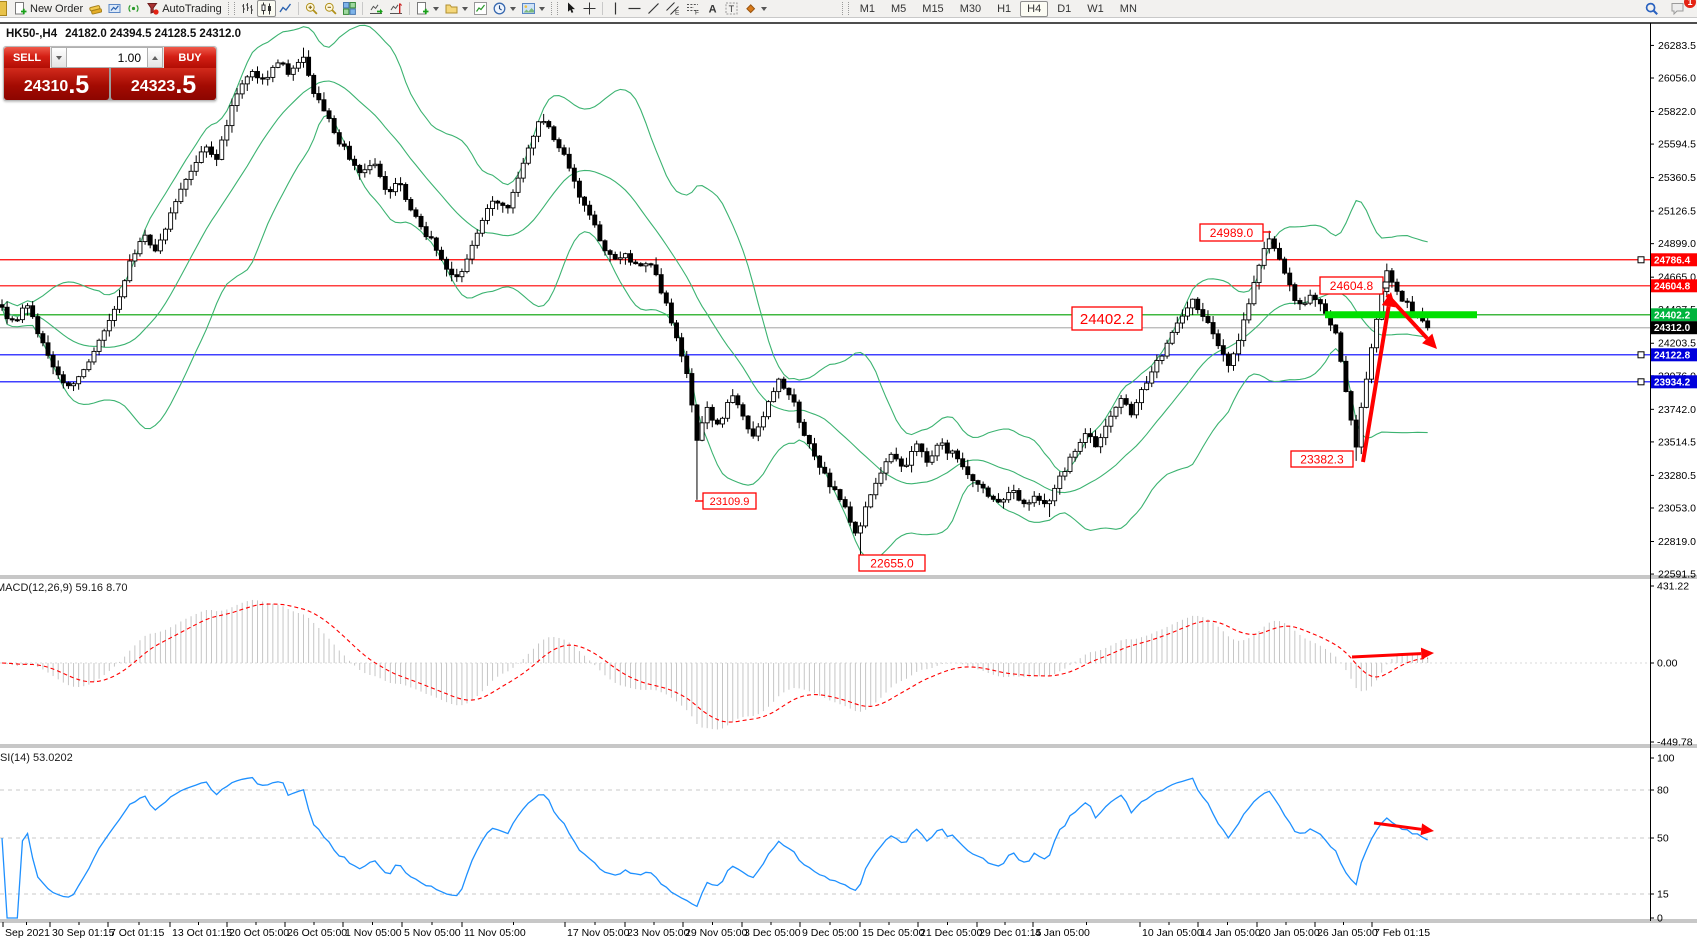 This screenshot has height=940, width=1697. I want to click on tab-timeframe-w1: W1, so click(1095, 8).